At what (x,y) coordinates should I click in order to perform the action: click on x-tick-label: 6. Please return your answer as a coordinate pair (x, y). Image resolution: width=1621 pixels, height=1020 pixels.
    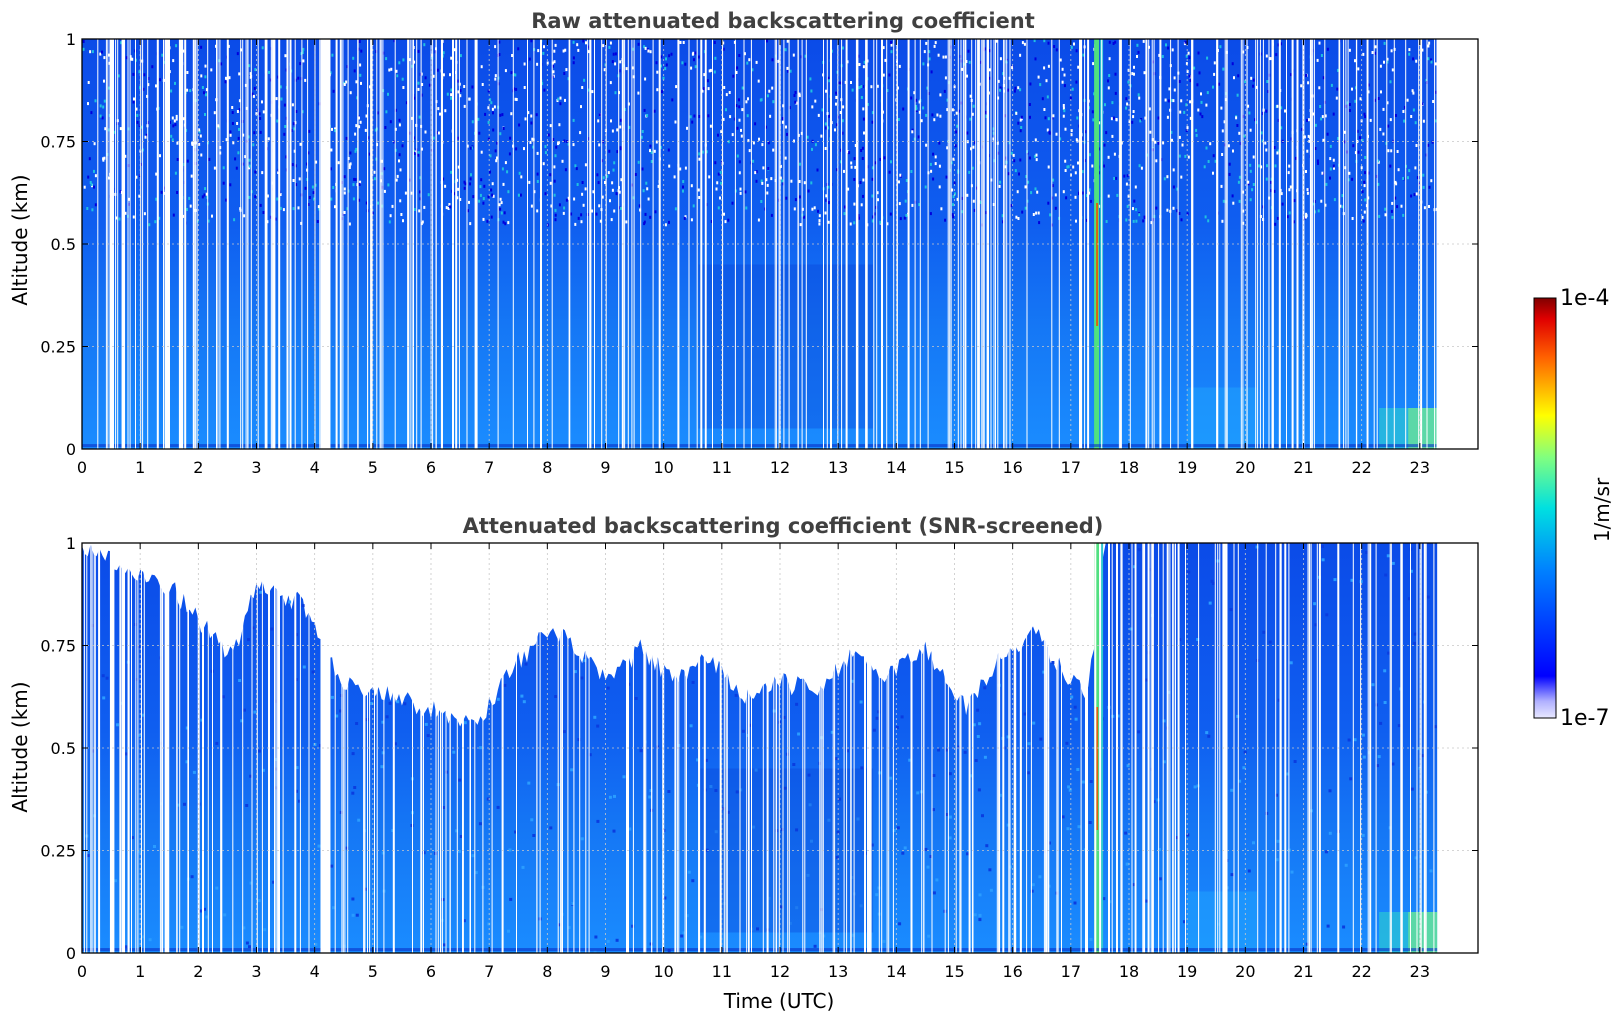
    Looking at the image, I should click on (431, 971).